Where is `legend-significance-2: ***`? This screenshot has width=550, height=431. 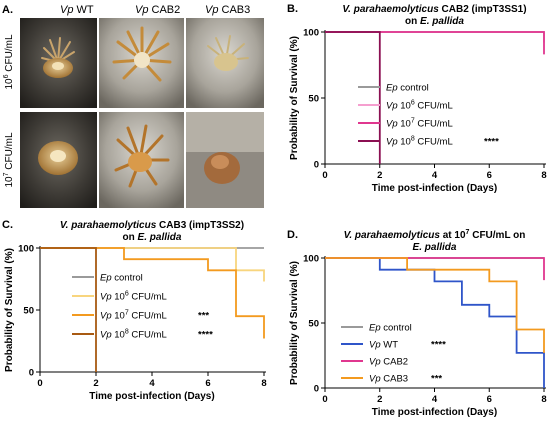
legend-significance-2: *** is located at coordinates (203, 316).